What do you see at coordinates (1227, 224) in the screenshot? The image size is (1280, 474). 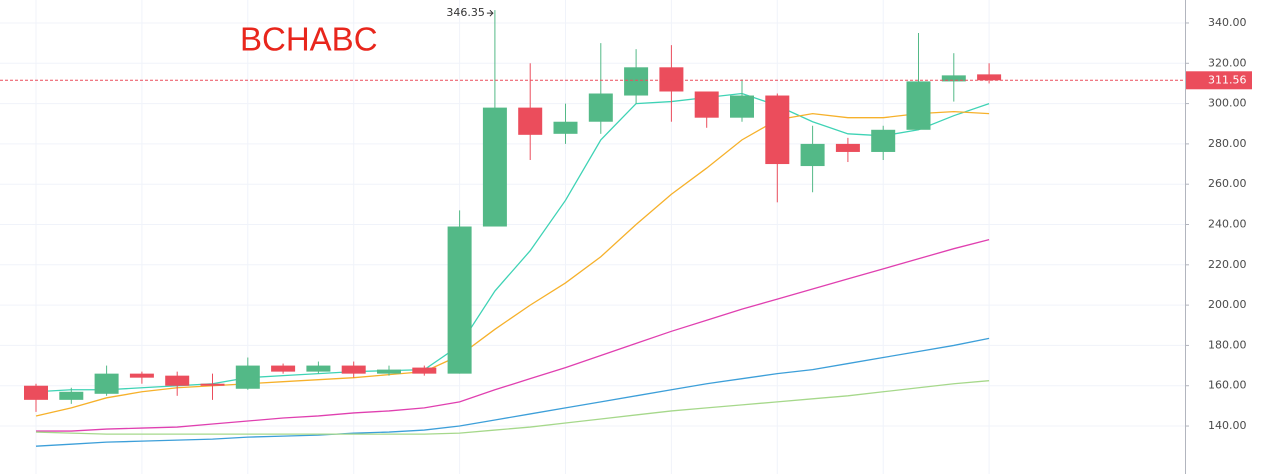 I see `y-tick-label: 240.00` at bounding box center [1227, 224].